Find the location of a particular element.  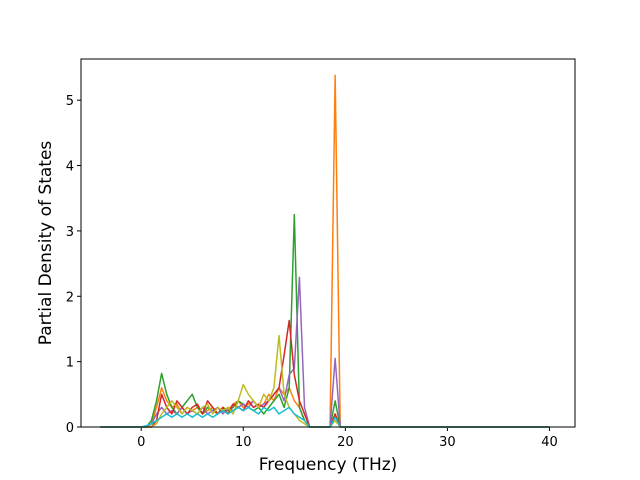

x-tick-label: 20 is located at coordinates (345, 442).